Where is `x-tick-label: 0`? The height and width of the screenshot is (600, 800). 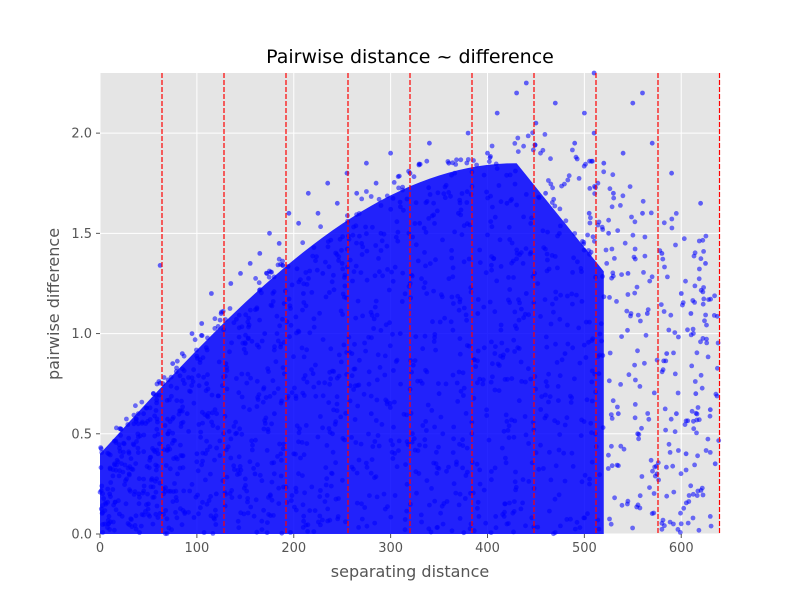 x-tick-label: 0 is located at coordinates (100, 548).